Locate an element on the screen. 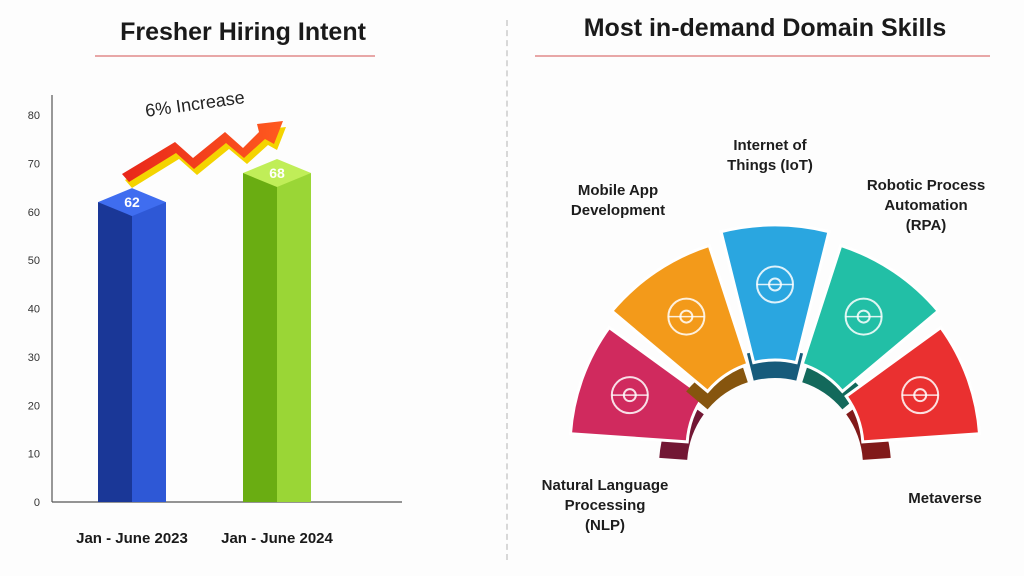 This screenshot has width=1024, height=576. bars-group: 62 68 is located at coordinates (204, 331).